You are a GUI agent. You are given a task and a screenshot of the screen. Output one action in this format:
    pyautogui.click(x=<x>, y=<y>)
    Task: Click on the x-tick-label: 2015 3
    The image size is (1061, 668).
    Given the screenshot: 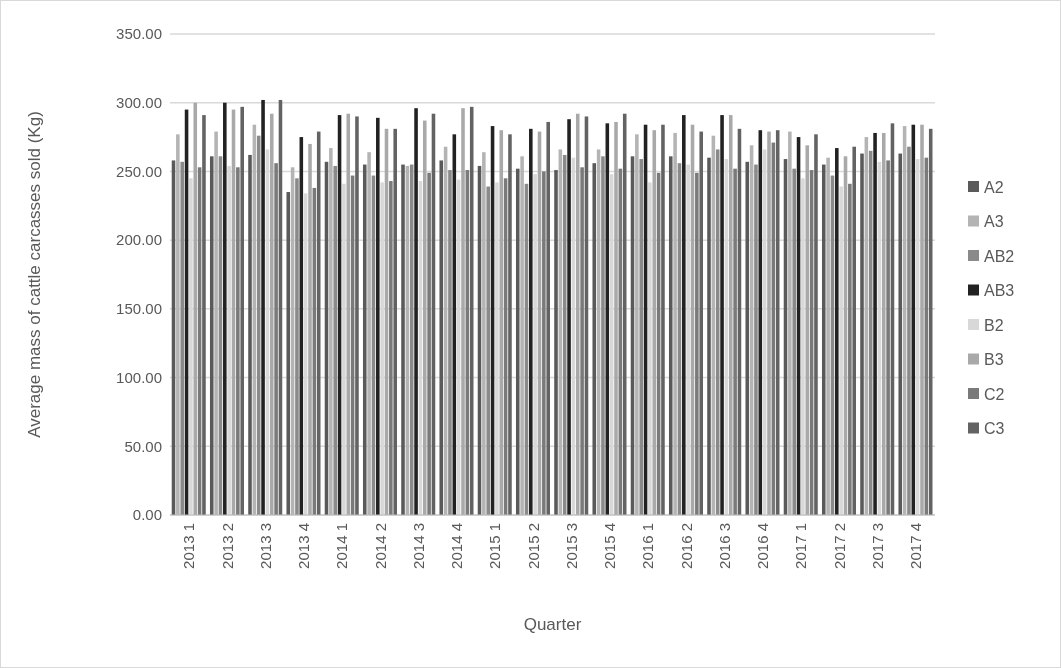 What is the action you would take?
    pyautogui.click(x=571, y=546)
    